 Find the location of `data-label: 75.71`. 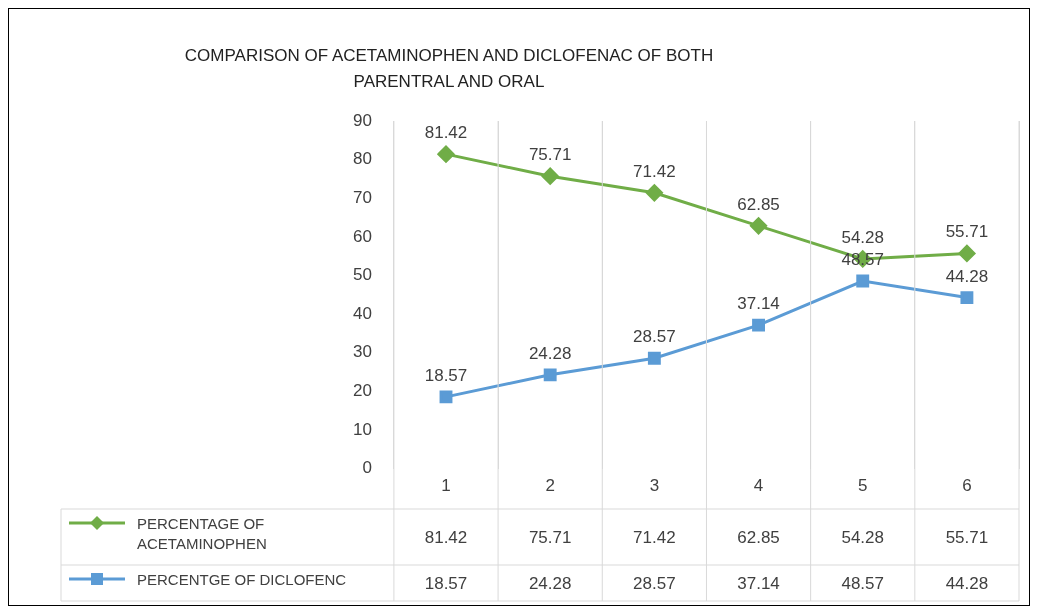

data-label: 75.71 is located at coordinates (550, 537).